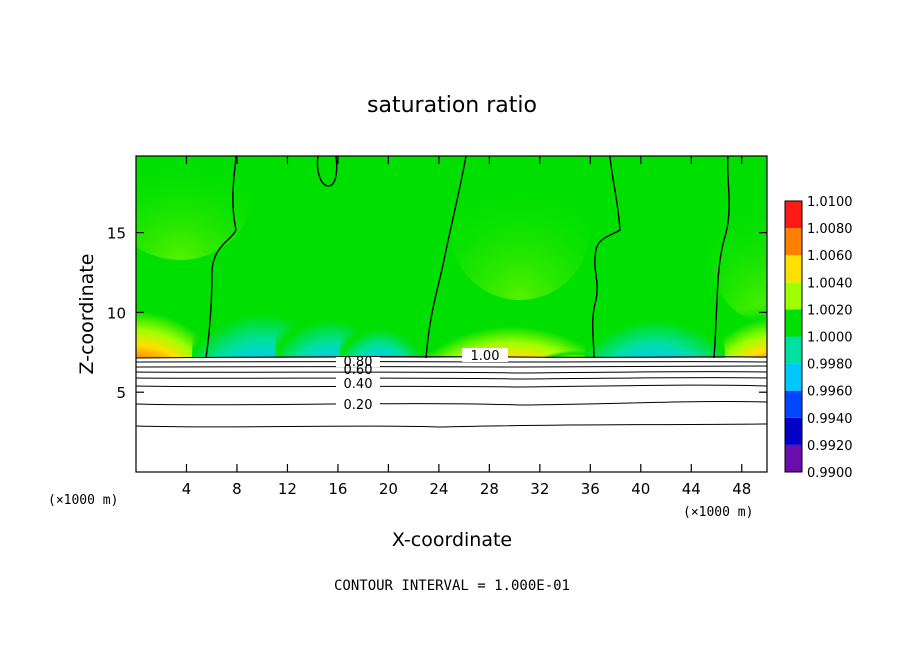 The width and height of the screenshot is (904, 654). Describe the element at coordinates (87, 314) in the screenshot. I see `y-axis-title: Z-coordinate` at that location.